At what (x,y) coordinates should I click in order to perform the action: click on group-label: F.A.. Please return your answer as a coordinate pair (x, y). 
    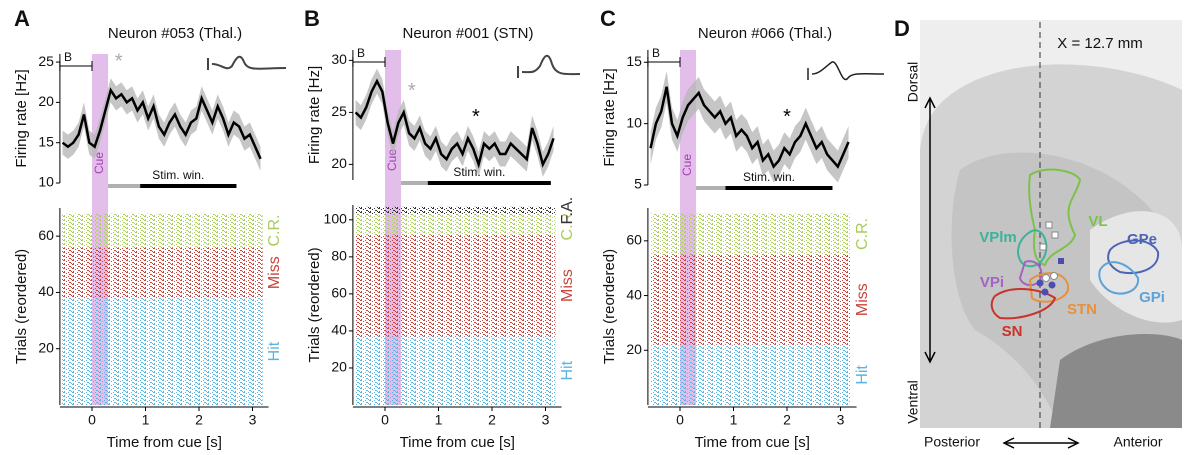
    Looking at the image, I should click on (567, 211).